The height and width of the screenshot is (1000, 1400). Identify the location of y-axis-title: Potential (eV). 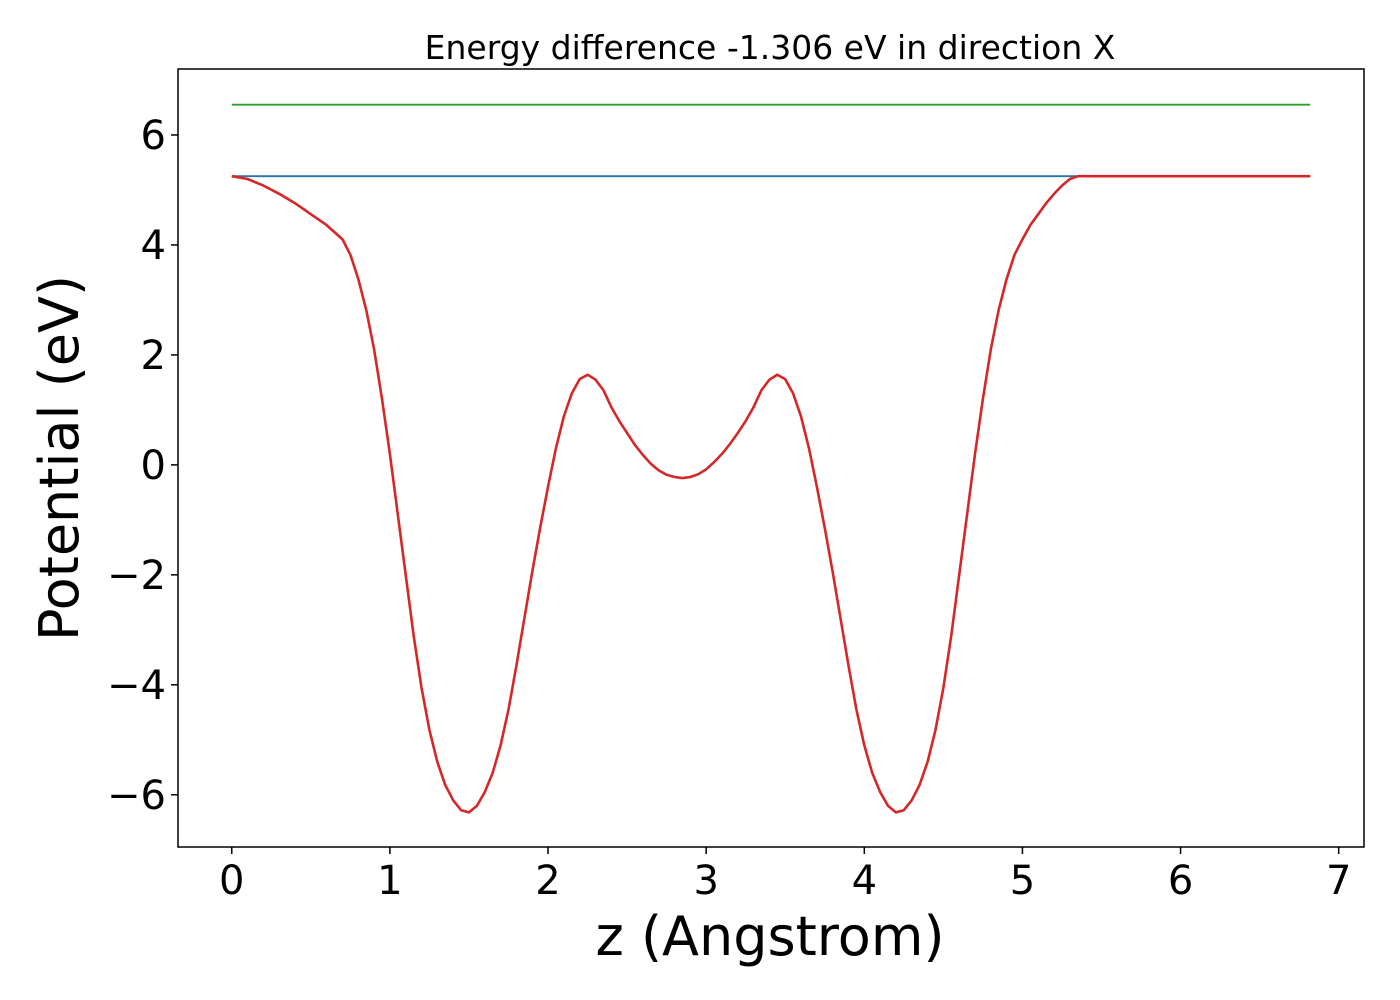
(59, 458).